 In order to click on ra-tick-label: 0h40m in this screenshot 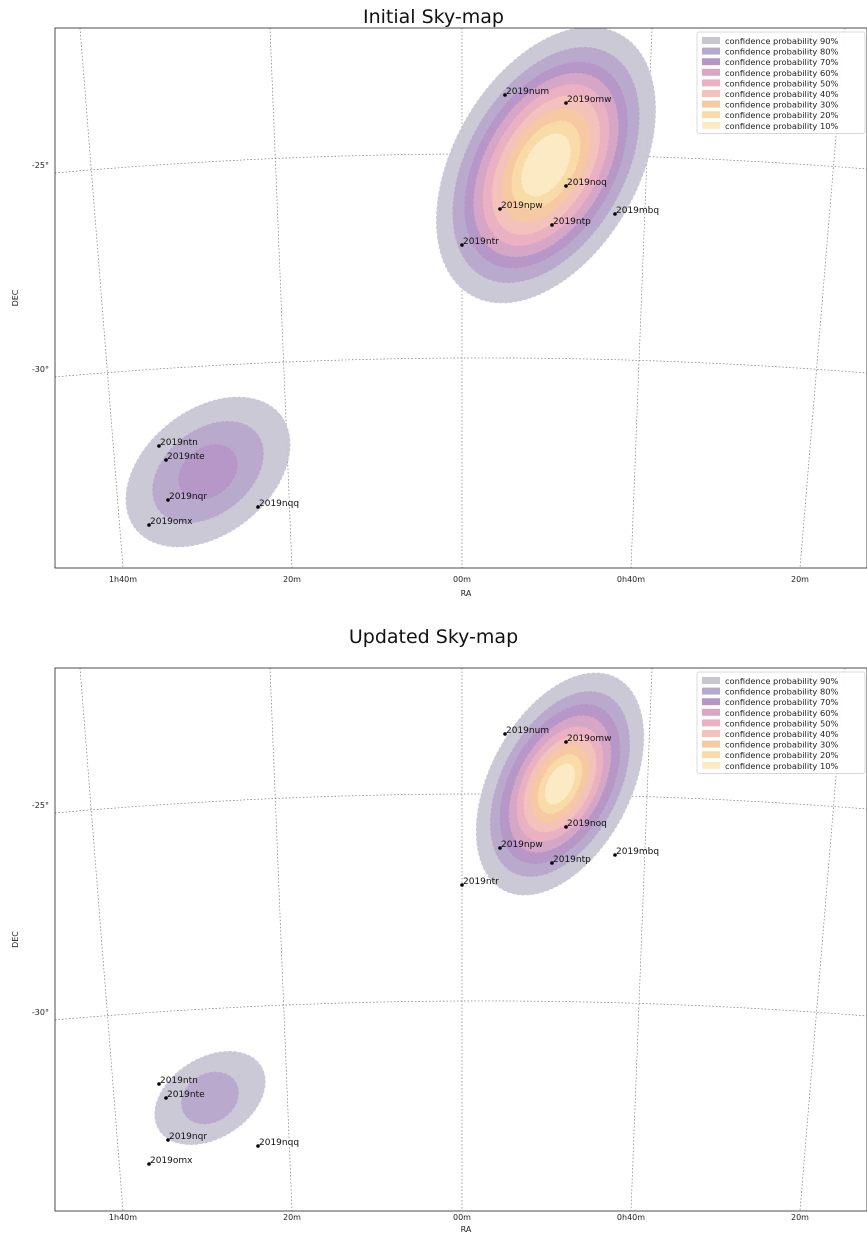, I will do `click(631, 1217)`.